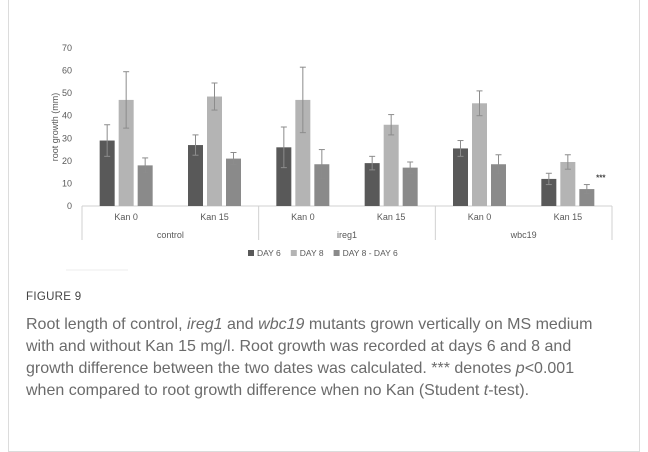 The image size is (648, 452). What do you see at coordinates (67, 116) in the screenshot?
I see `y-tick-label: 40` at bounding box center [67, 116].